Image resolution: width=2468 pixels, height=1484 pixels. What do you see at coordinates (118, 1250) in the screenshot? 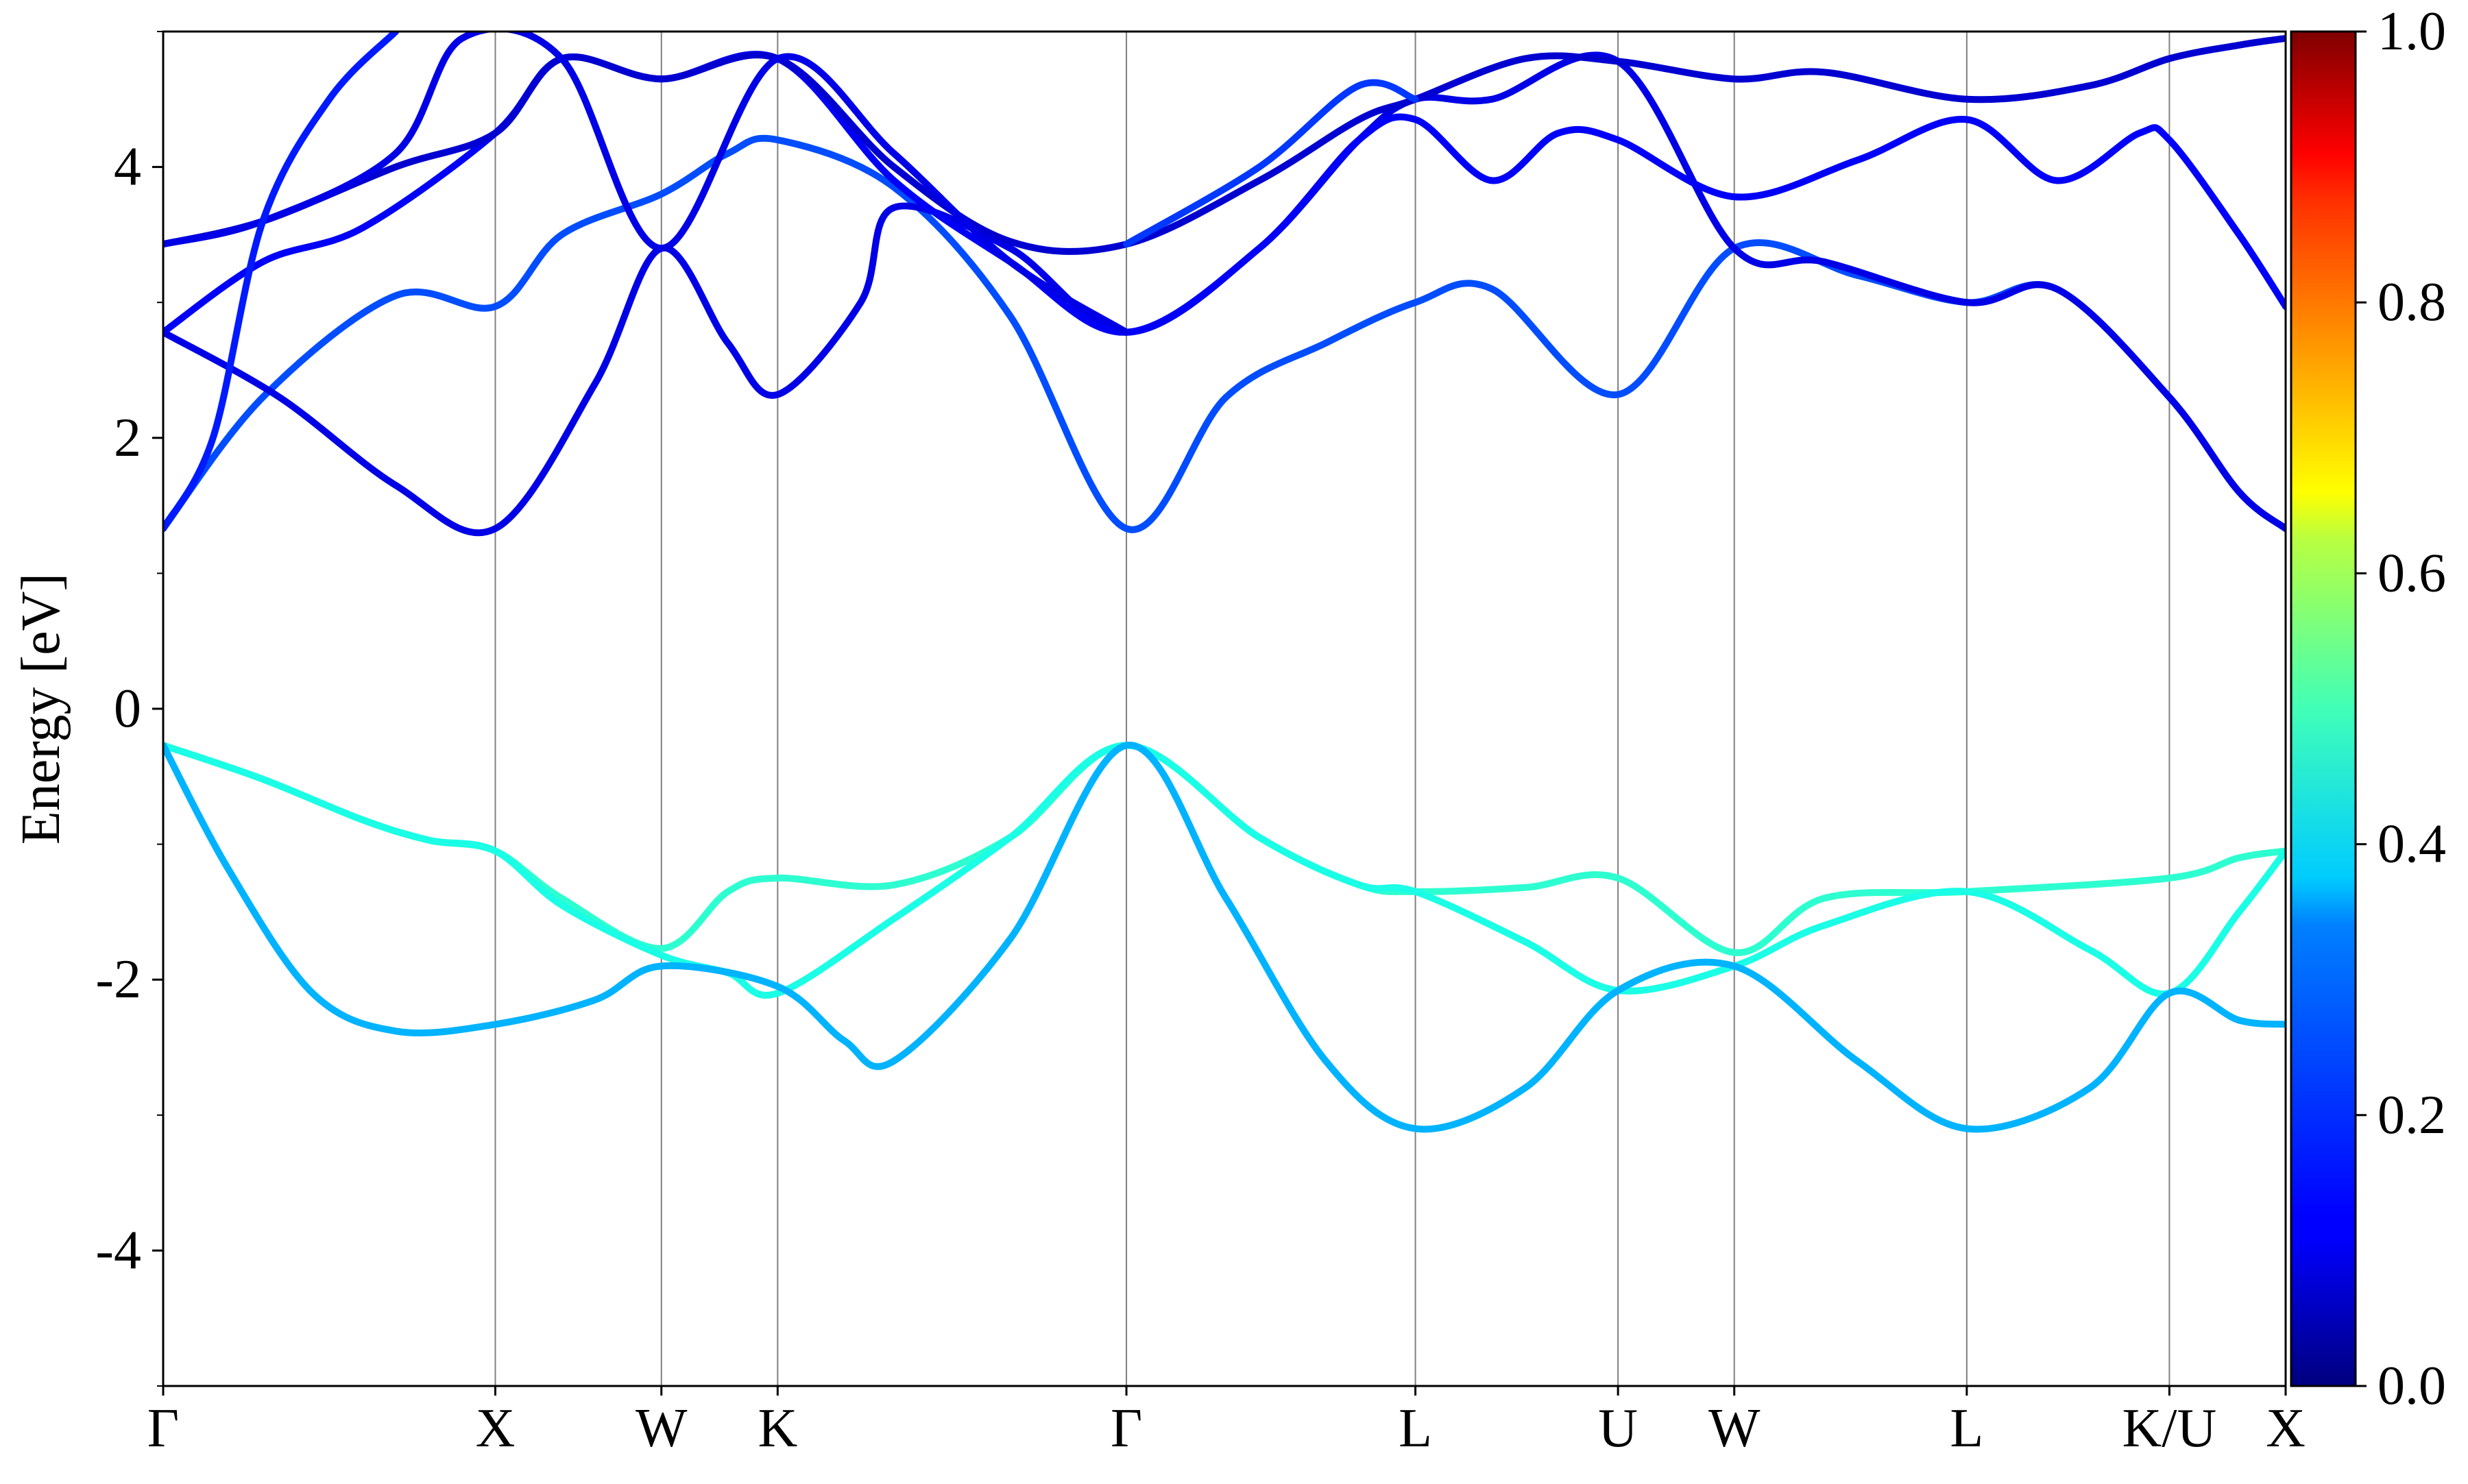
I see `y-tick-label: -4` at bounding box center [118, 1250].